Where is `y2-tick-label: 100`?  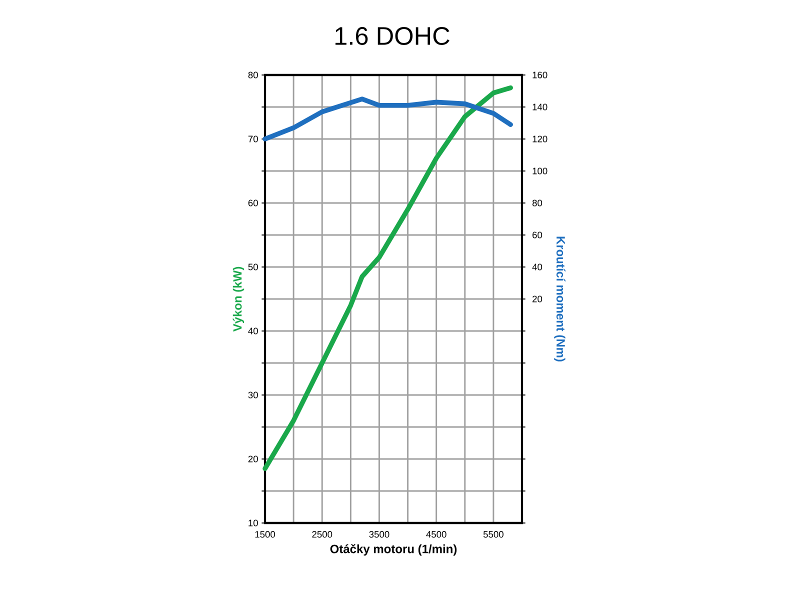 y2-tick-label: 100 is located at coordinates (540, 171).